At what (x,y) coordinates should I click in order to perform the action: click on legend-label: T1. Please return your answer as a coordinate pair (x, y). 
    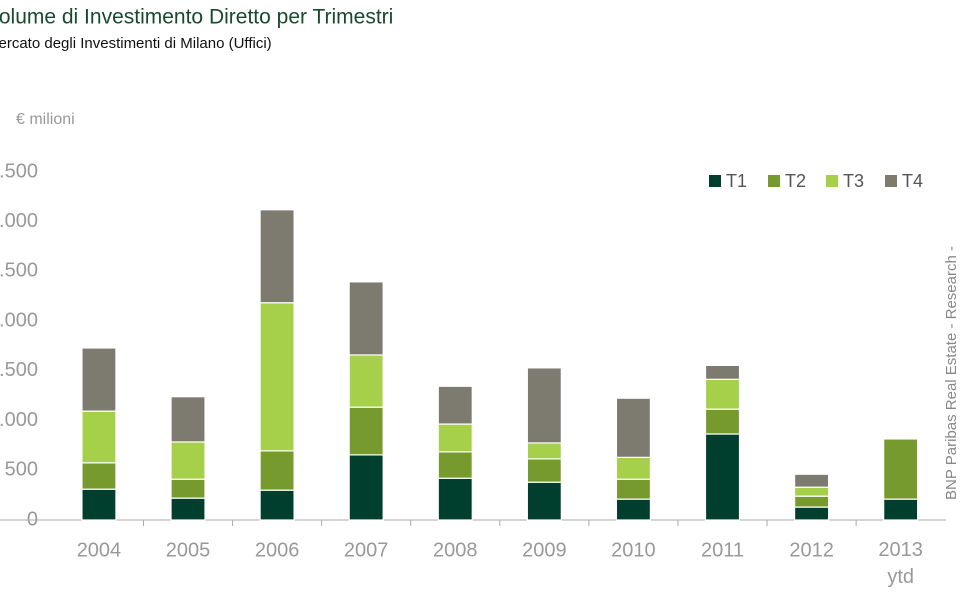
    Looking at the image, I should click on (736, 181).